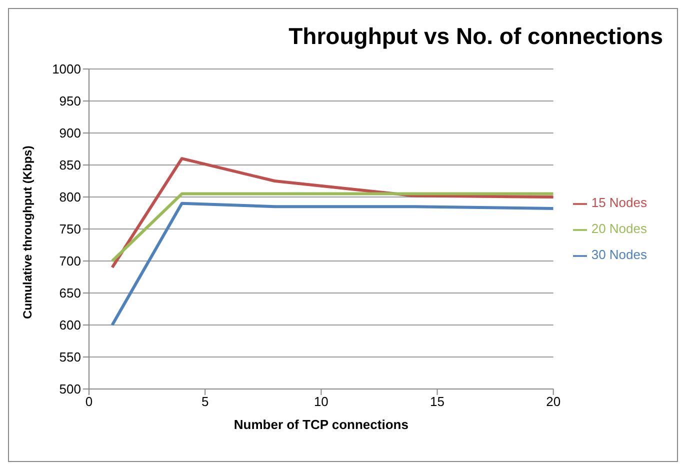 Image resolution: width=686 pixels, height=470 pixels. I want to click on x-tick-label: 10, so click(321, 402).